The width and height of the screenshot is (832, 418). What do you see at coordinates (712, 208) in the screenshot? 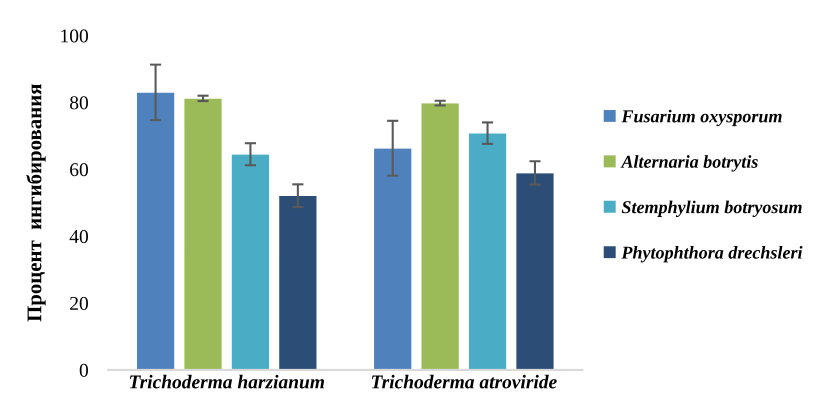
I see `legend-label: Stemphylium botryosum` at bounding box center [712, 208].